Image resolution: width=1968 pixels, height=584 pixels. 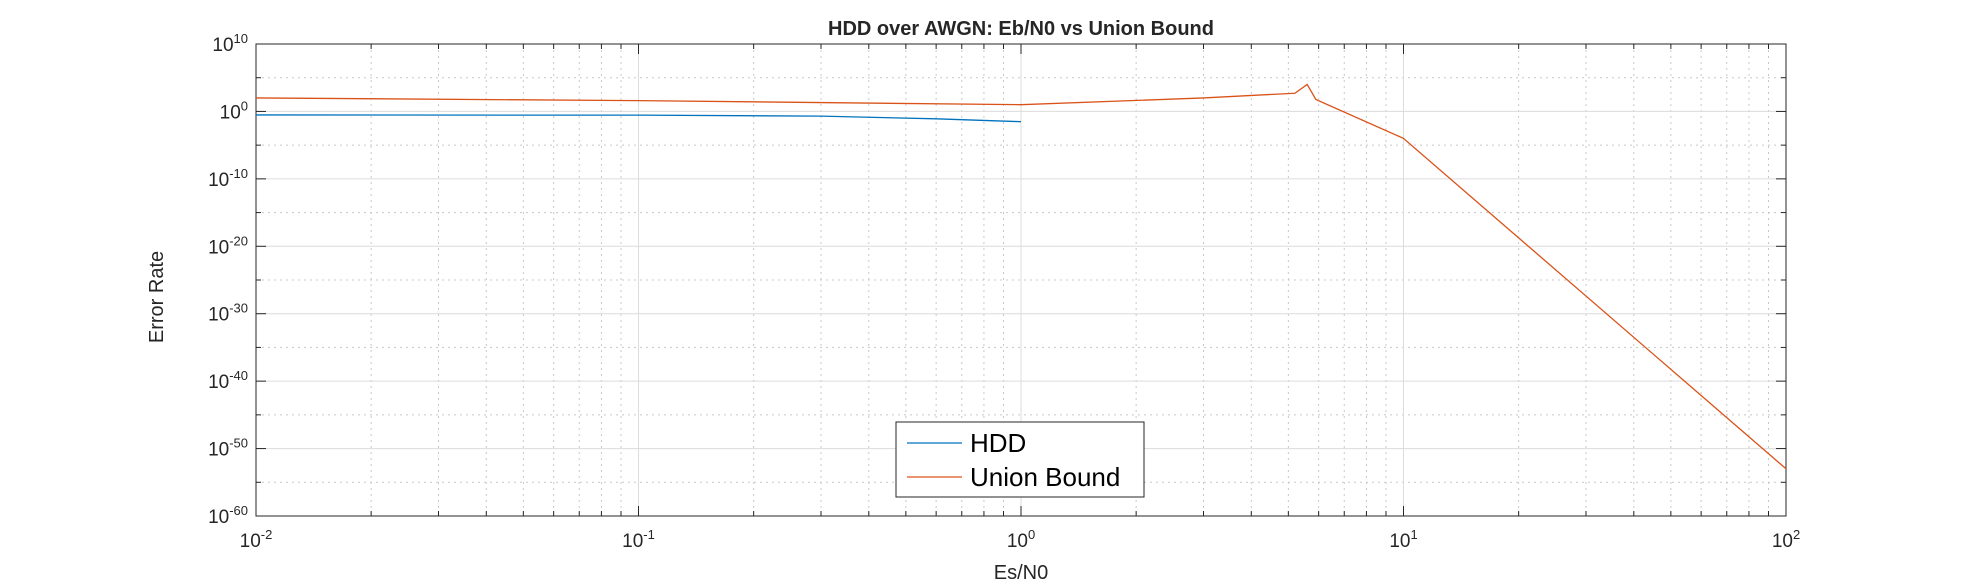 What do you see at coordinates (234, 110) in the screenshot?
I see `y-tick-label: 100` at bounding box center [234, 110].